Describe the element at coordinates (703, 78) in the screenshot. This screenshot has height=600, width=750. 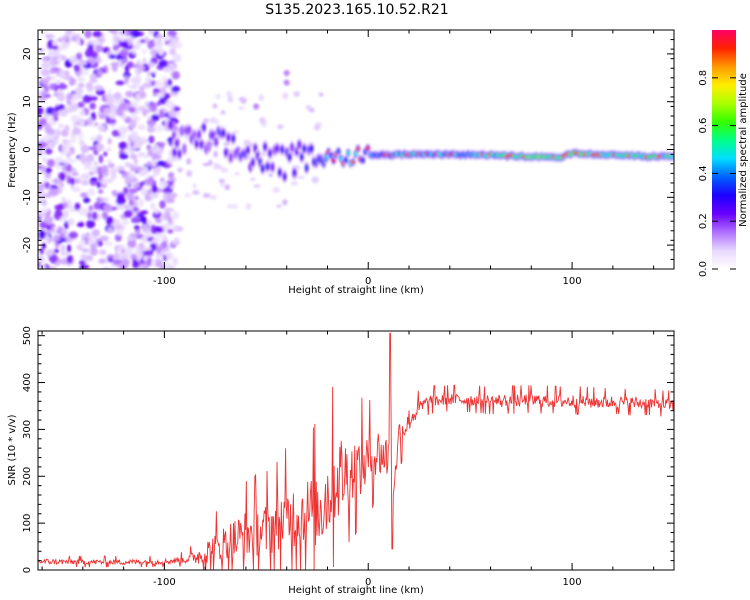
I see `colorbar-tick-label: 0.8` at that location.